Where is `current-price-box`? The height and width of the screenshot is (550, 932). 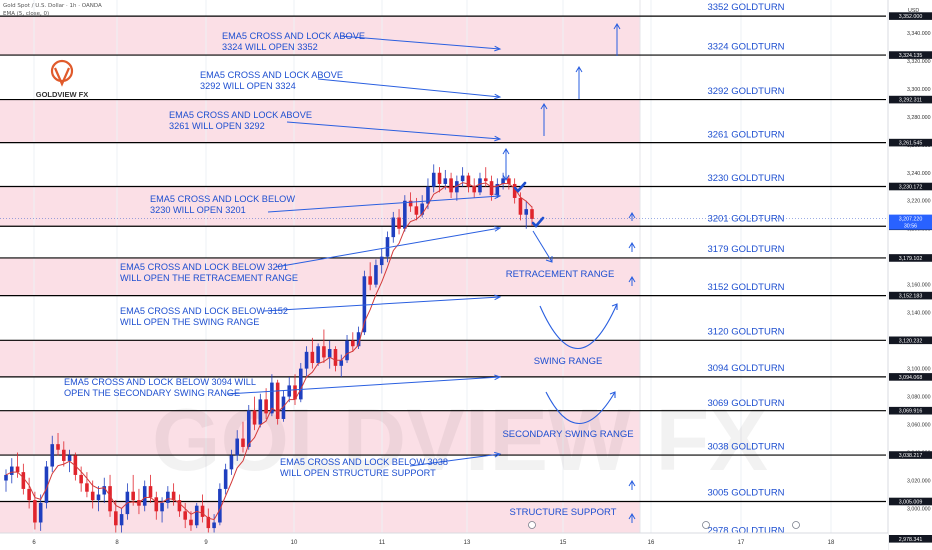 current-price-box is located at coordinates (910, 222).